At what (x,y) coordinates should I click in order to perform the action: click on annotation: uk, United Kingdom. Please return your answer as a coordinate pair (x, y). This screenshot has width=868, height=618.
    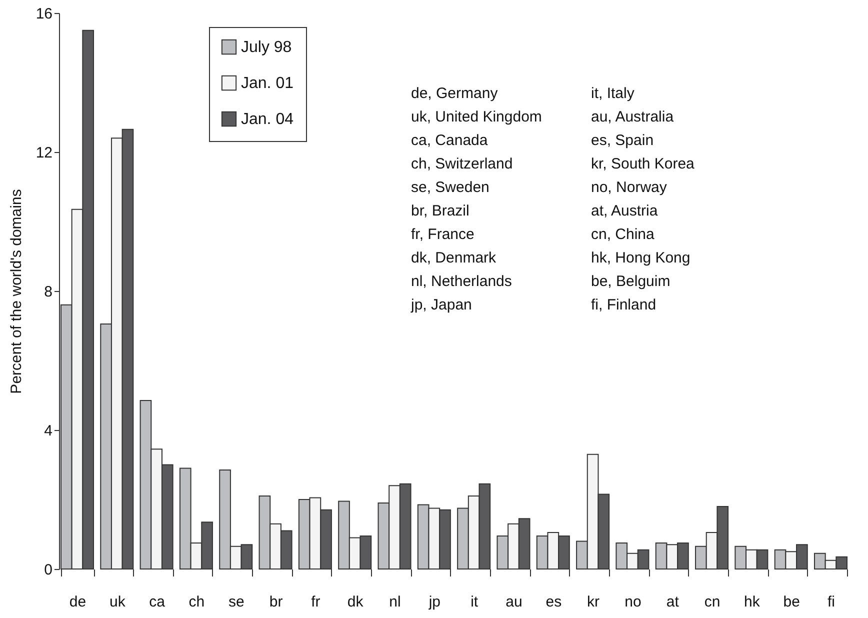
    Looking at the image, I should click on (476, 117).